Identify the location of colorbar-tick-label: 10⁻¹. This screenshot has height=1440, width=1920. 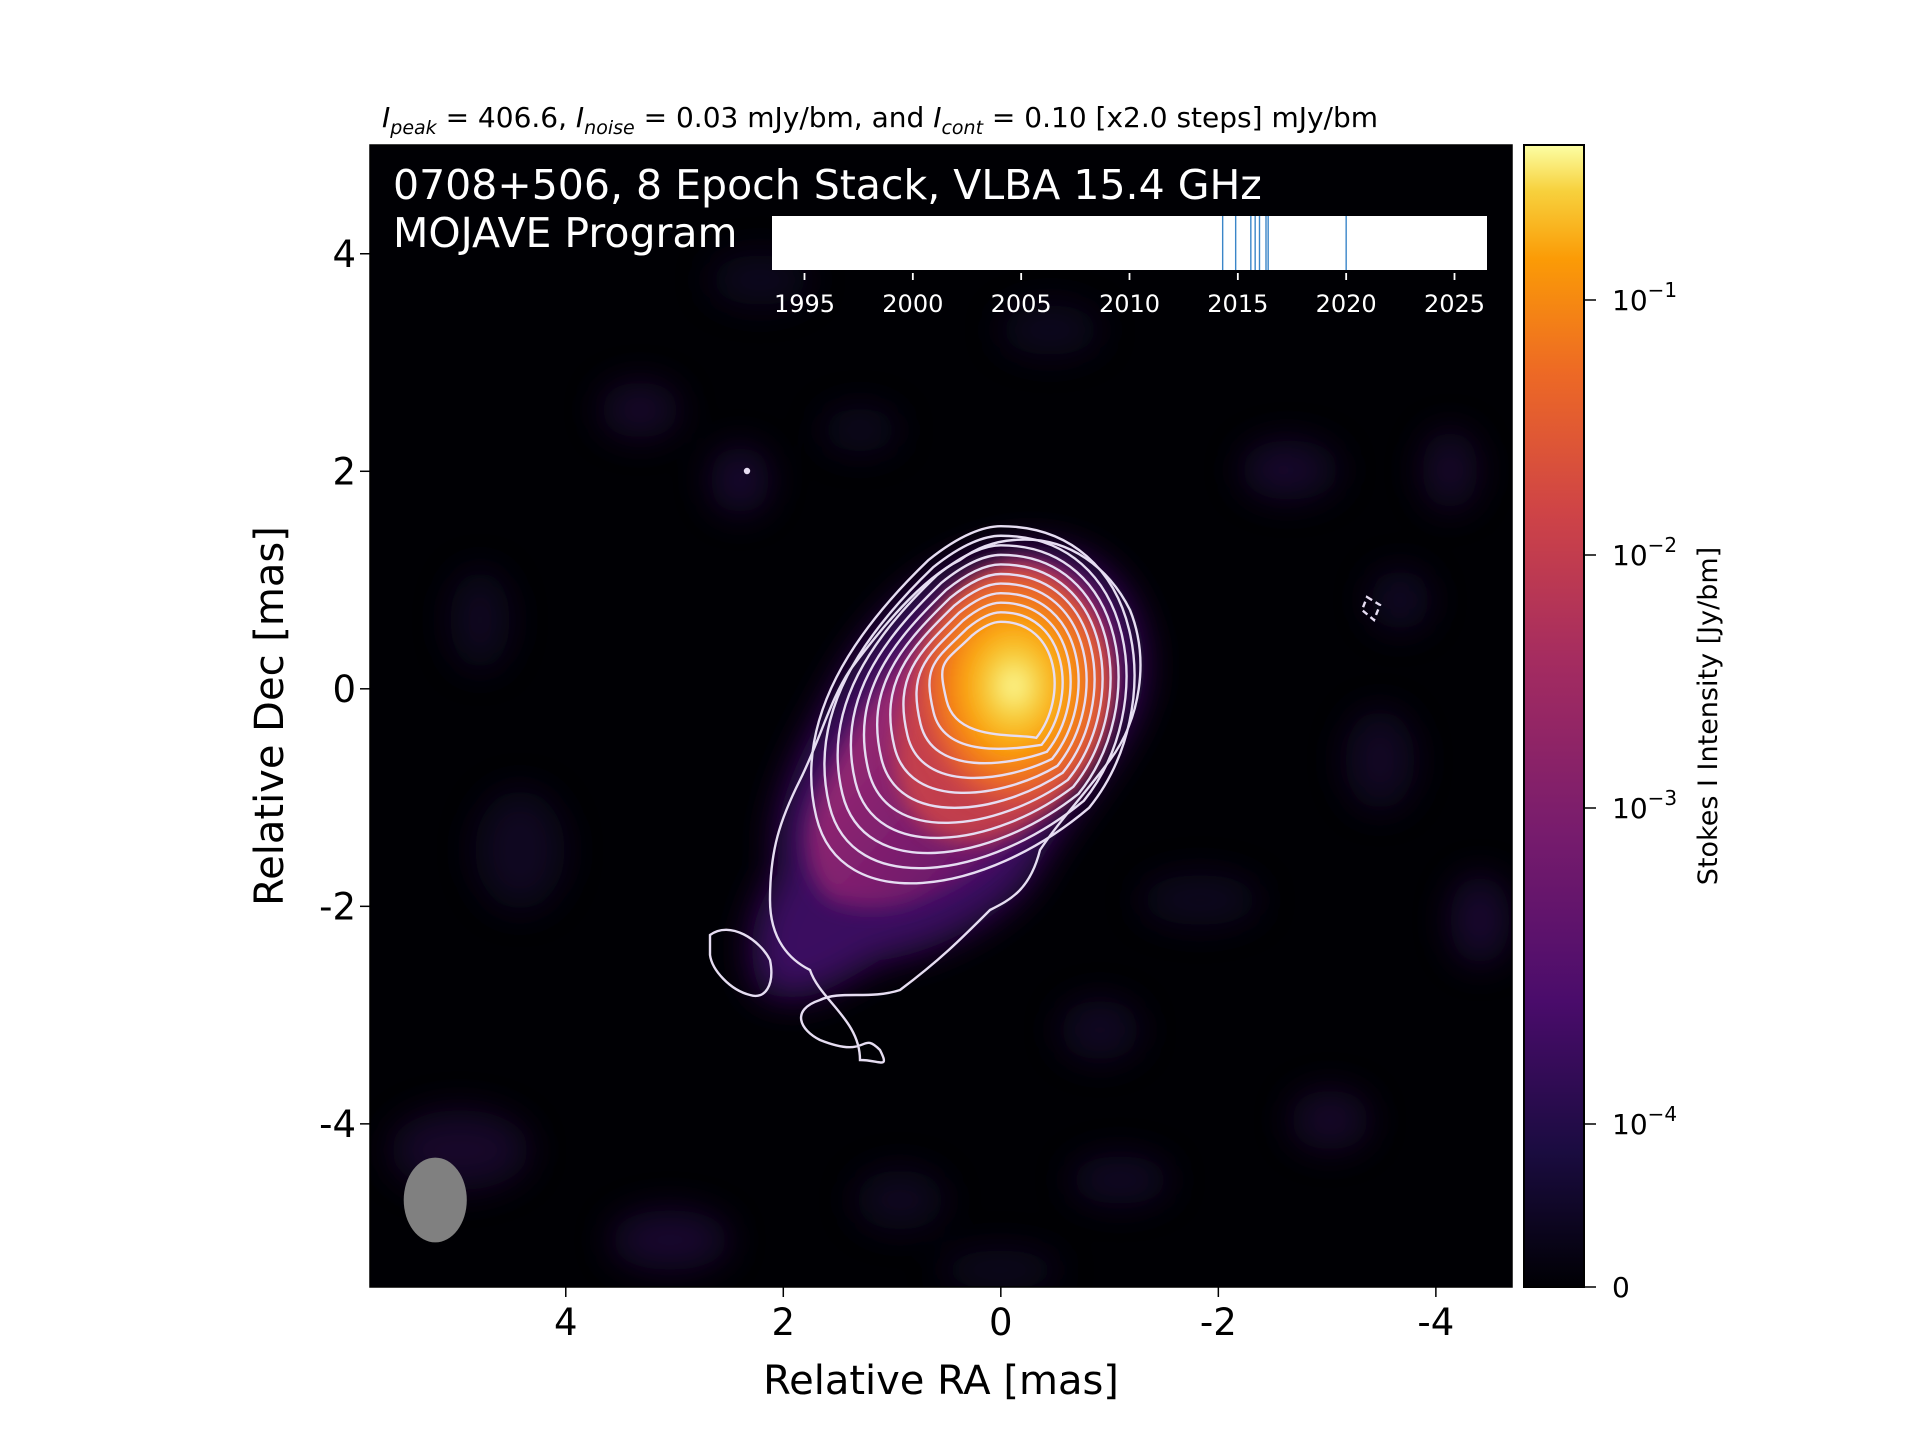
(1644, 297).